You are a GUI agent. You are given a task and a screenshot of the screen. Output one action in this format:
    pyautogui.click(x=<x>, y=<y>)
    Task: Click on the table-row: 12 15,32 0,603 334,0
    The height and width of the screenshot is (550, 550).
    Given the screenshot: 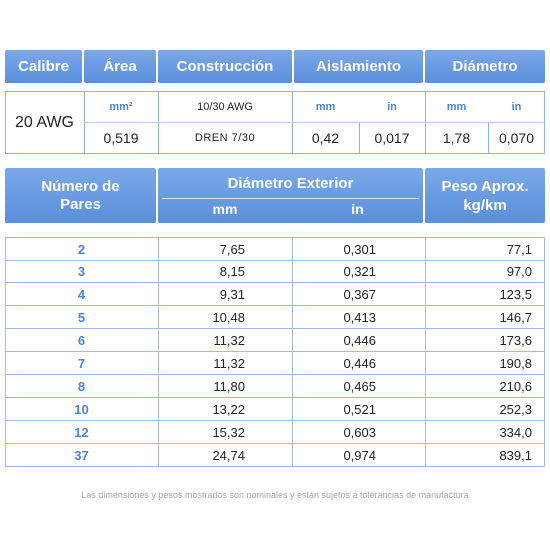 What is the action you would take?
    pyautogui.click(x=275, y=432)
    